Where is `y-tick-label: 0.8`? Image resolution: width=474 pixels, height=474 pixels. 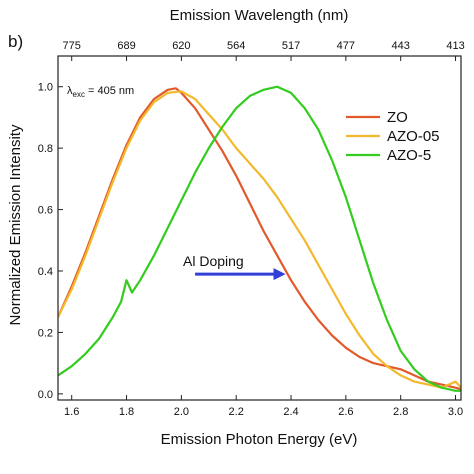 y-tick-label: 0.8 is located at coordinates (45, 149).